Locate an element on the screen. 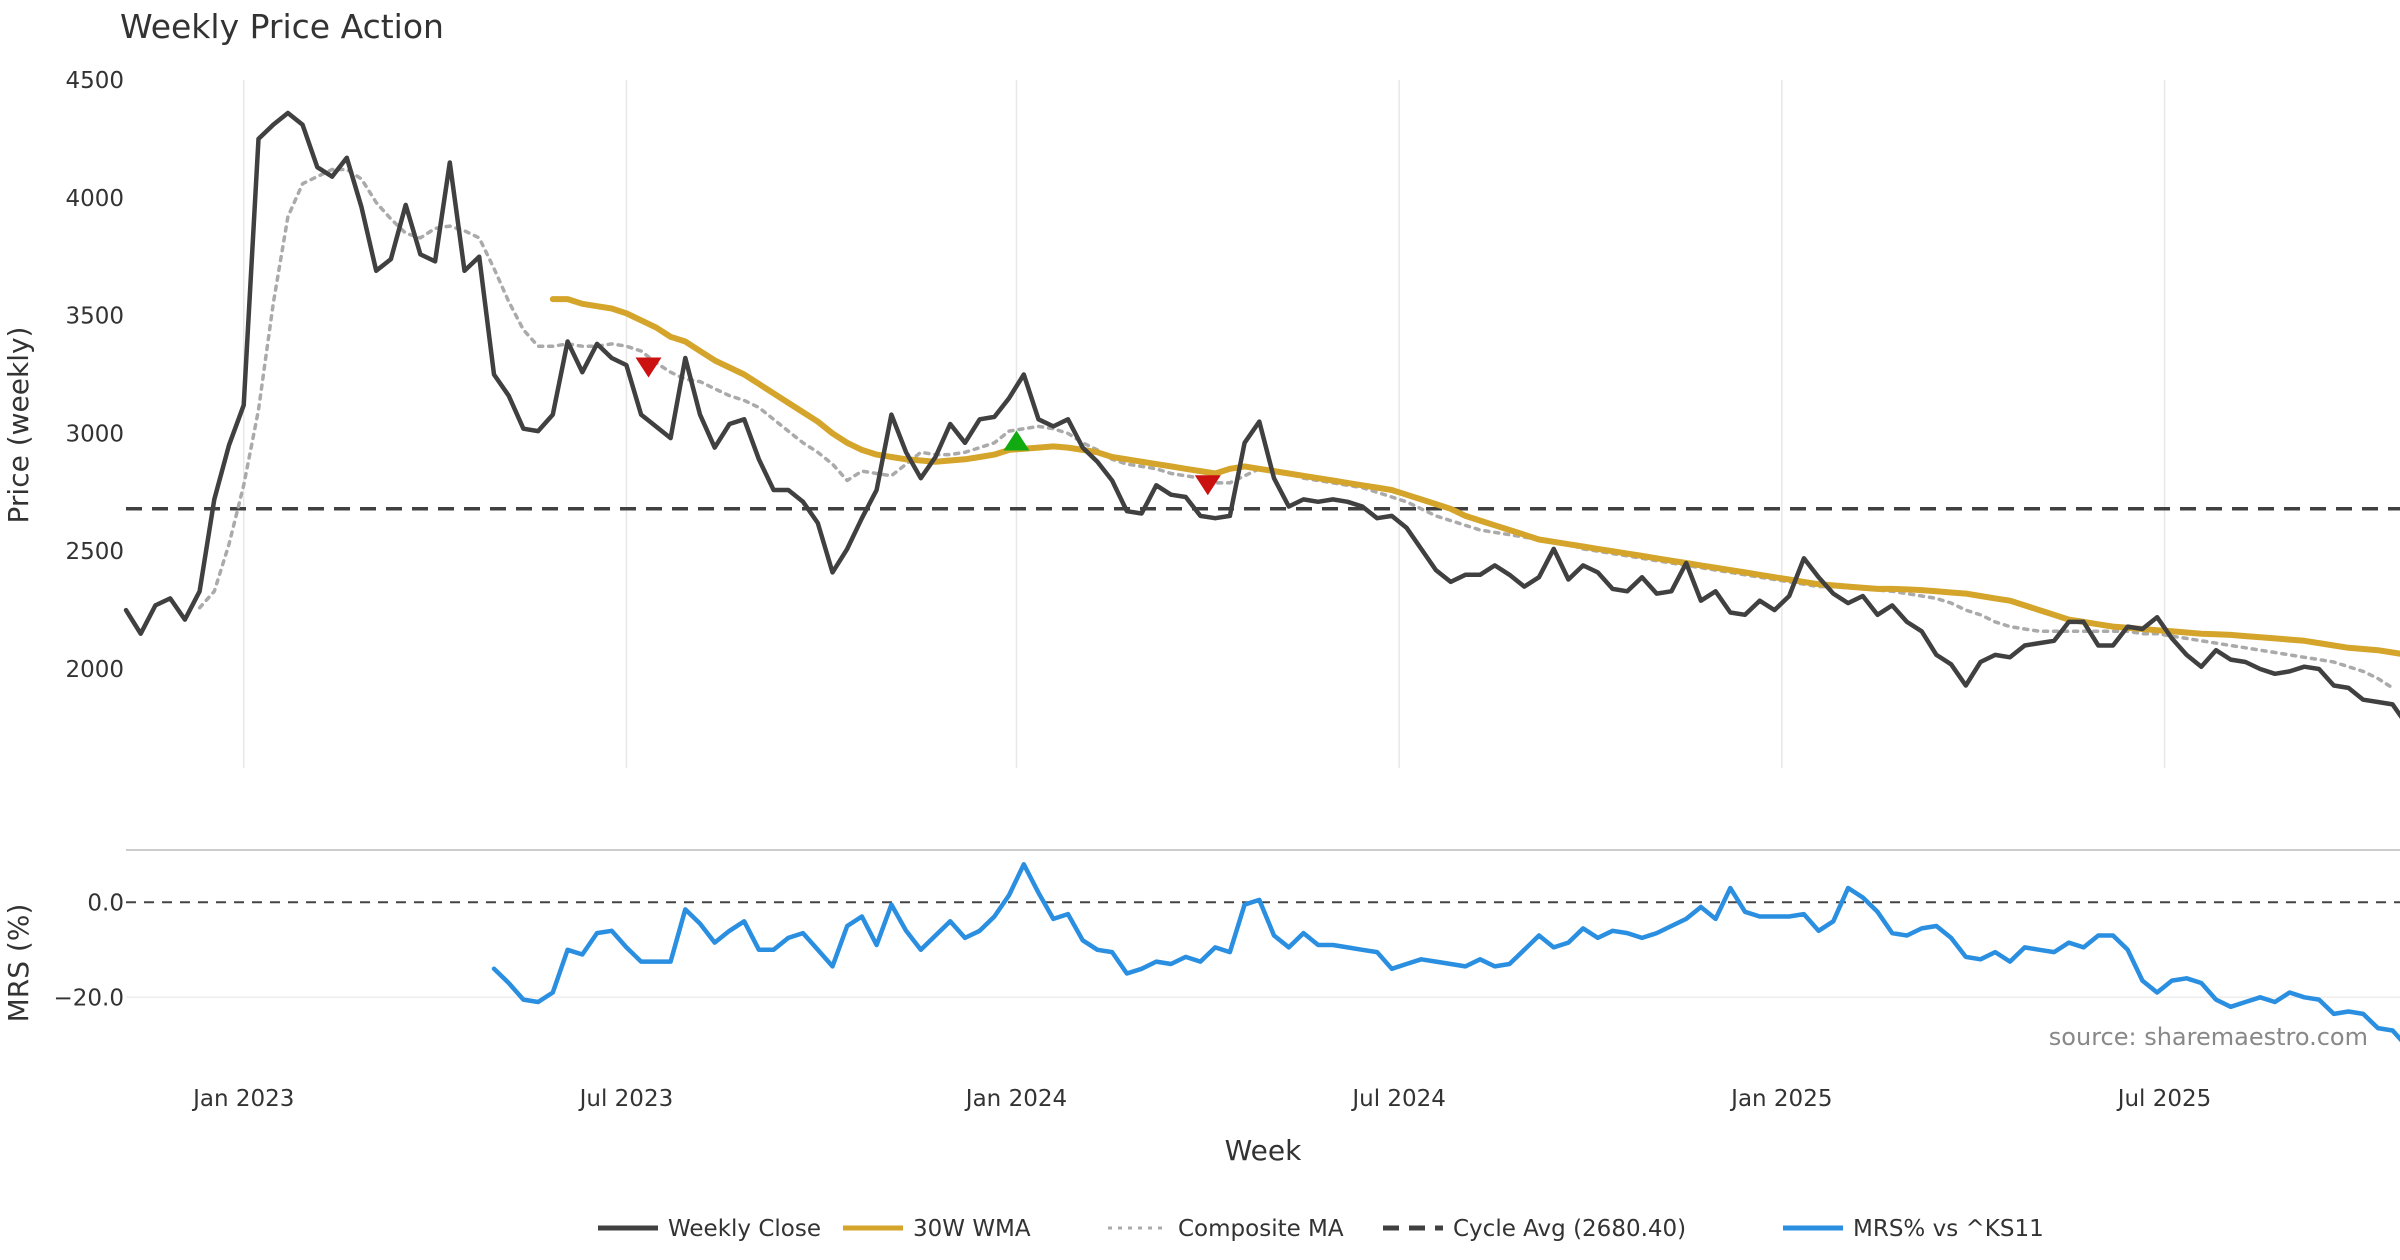 The image size is (2400, 1260). x-axis-label: Week is located at coordinates (1263, 1150).